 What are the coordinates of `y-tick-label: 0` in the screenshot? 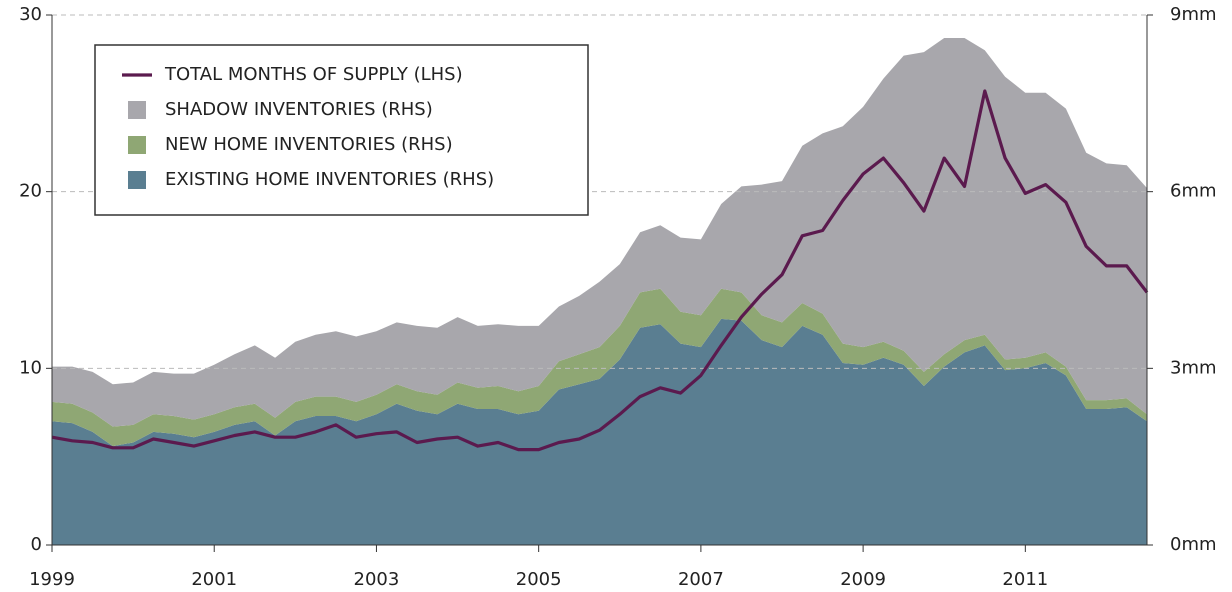 It's located at (36, 544).